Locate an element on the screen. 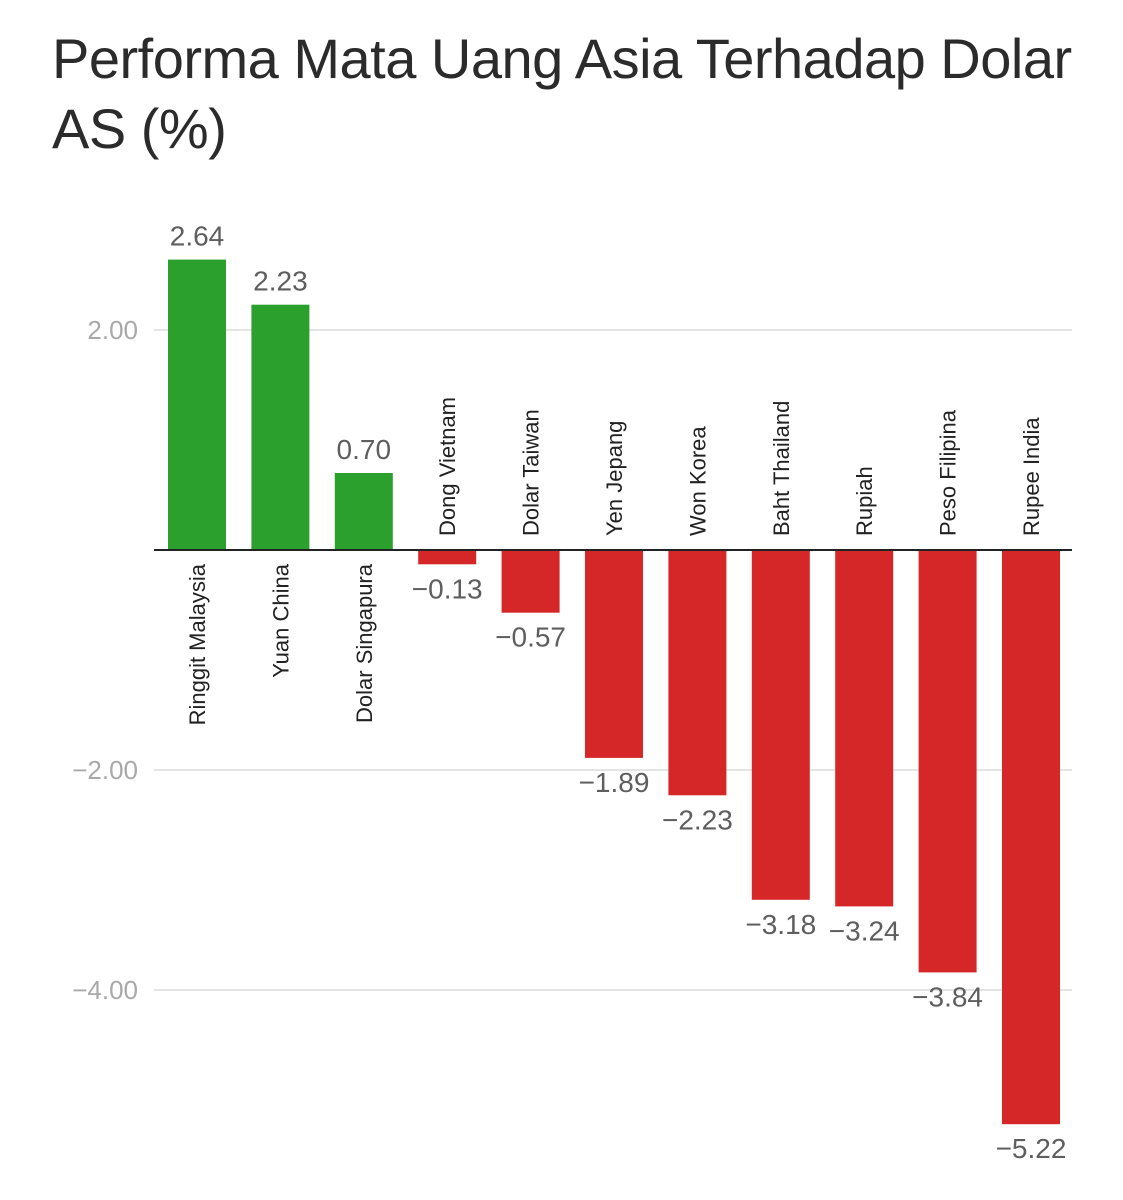 This screenshot has height=1200, width=1123. data-label: −3.18 is located at coordinates (780, 924).